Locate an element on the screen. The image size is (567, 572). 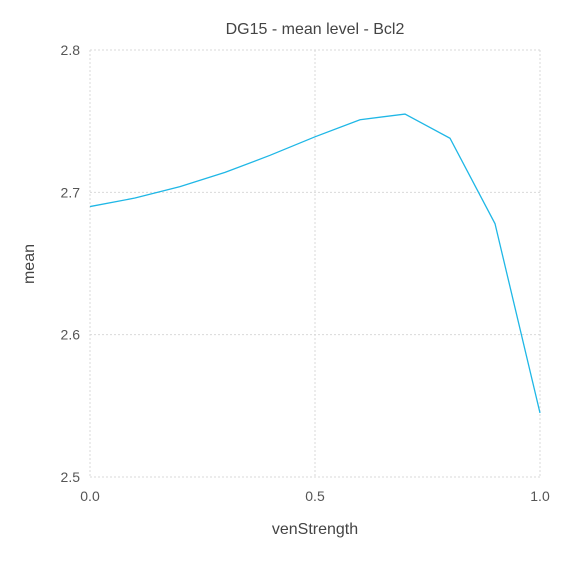
chart-title: DG15 - mean level - Bcl2 is located at coordinates (315, 29).